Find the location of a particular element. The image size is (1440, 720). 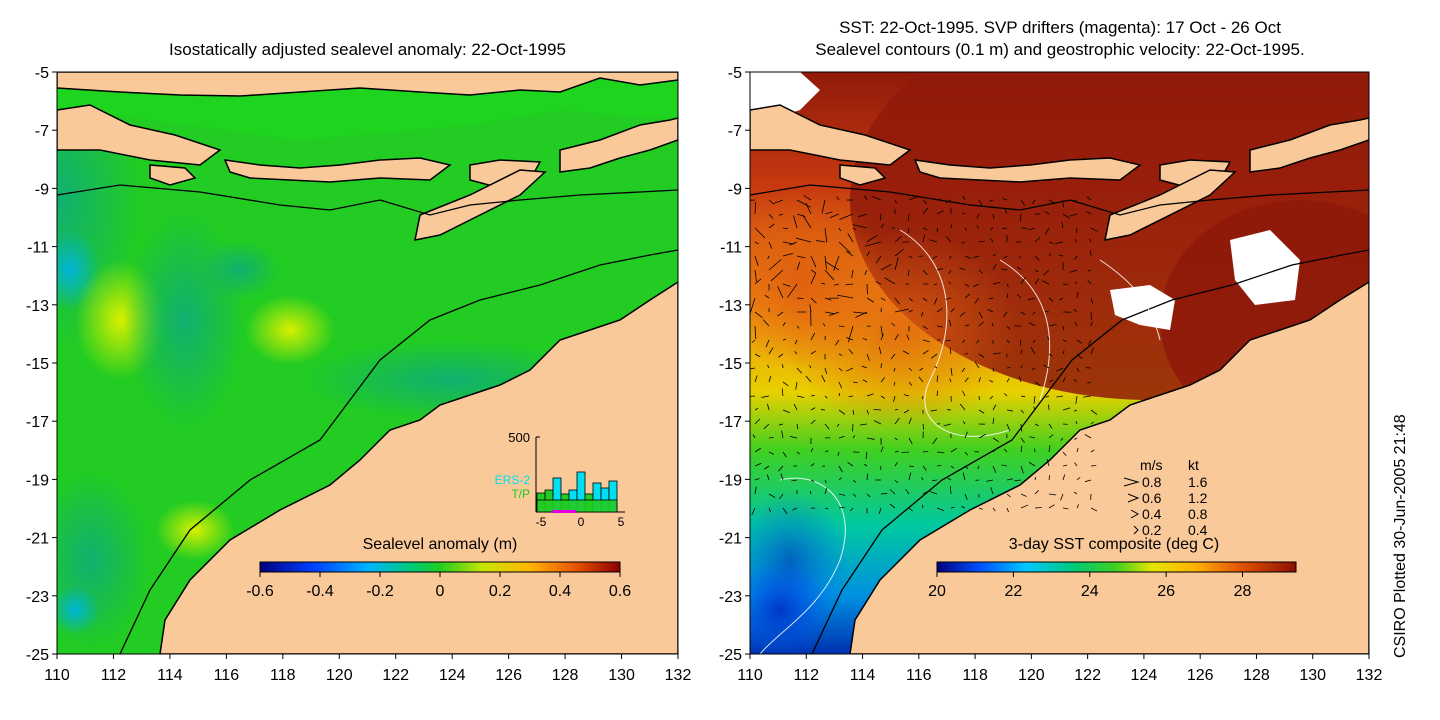

right-x-tick-label: 130 is located at coordinates (1312, 675).